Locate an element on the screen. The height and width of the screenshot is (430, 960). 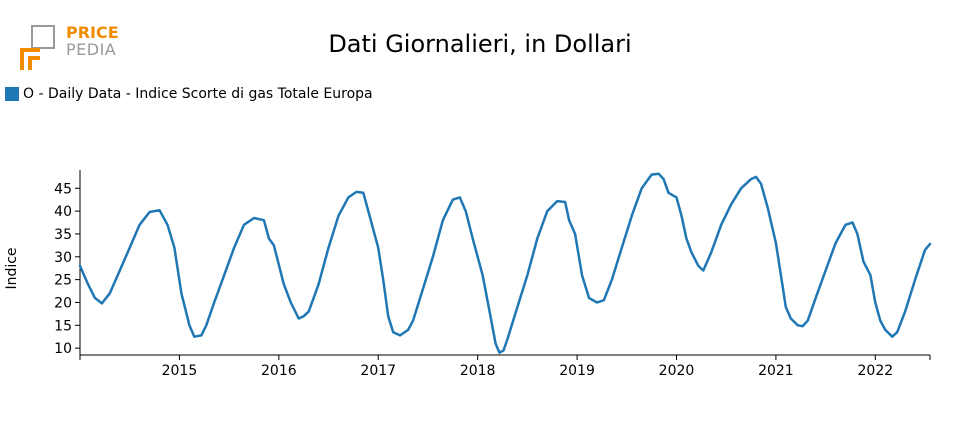
y-axis-label: Indice is located at coordinates (12, 268).